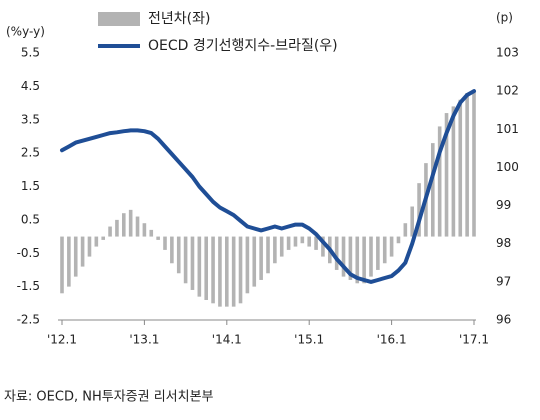 The height and width of the screenshot is (420, 540). I want to click on x-tick-label: '13.1, so click(144, 340).